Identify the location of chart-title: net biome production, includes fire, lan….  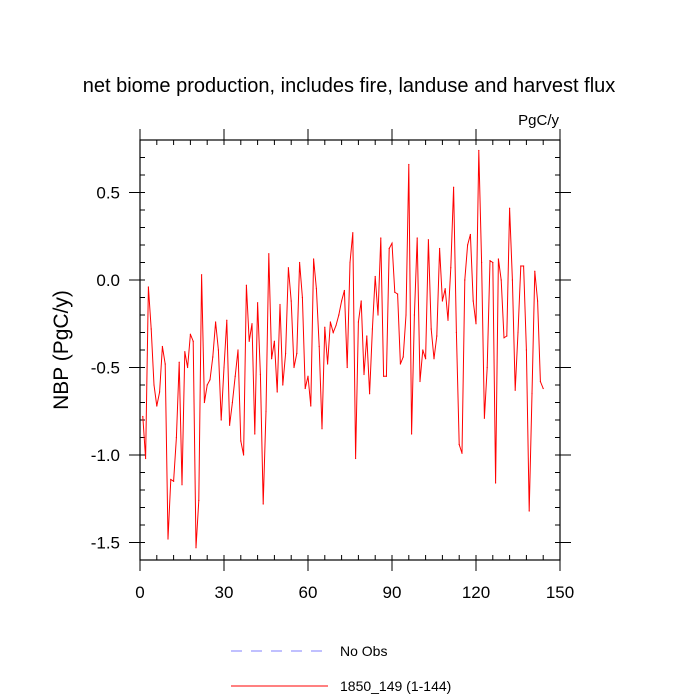
(349, 86).